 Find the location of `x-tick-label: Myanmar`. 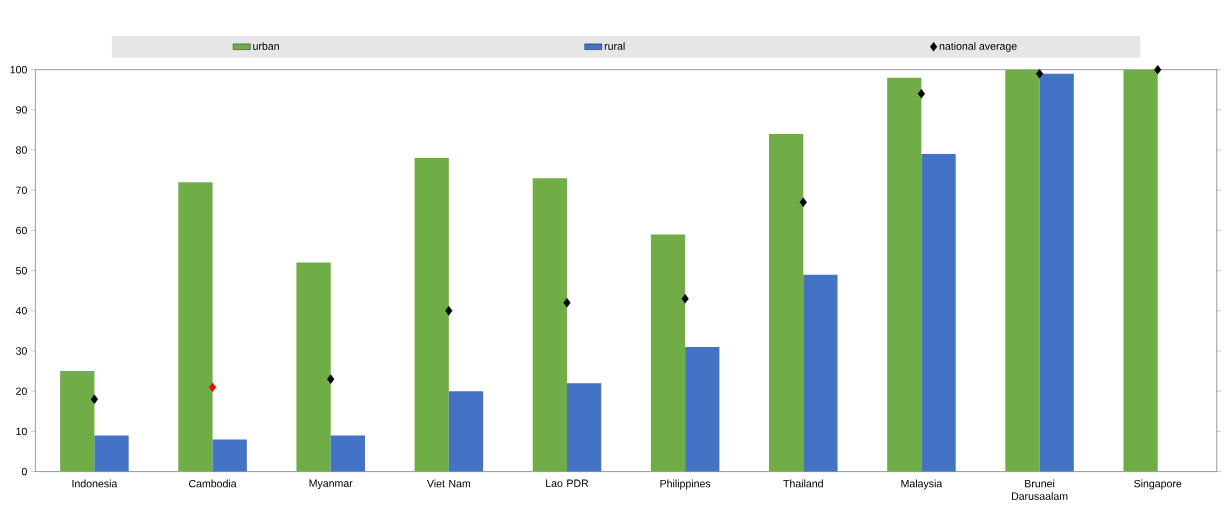

x-tick-label: Myanmar is located at coordinates (331, 484).